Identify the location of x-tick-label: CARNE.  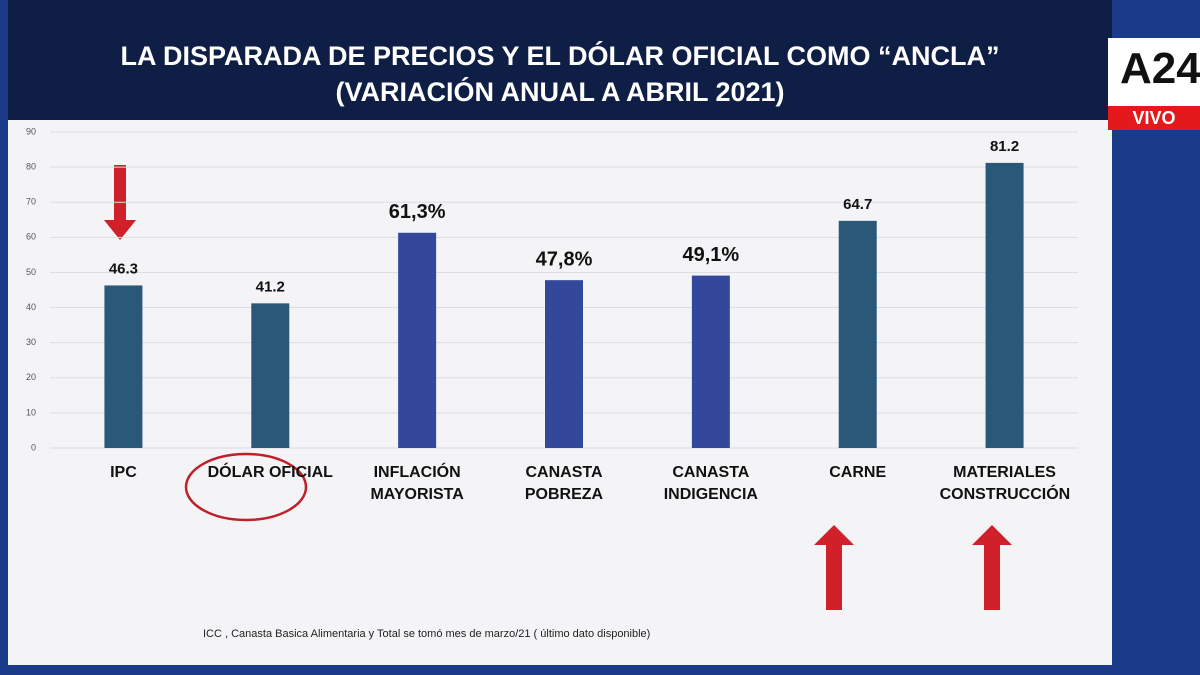
(858, 472).